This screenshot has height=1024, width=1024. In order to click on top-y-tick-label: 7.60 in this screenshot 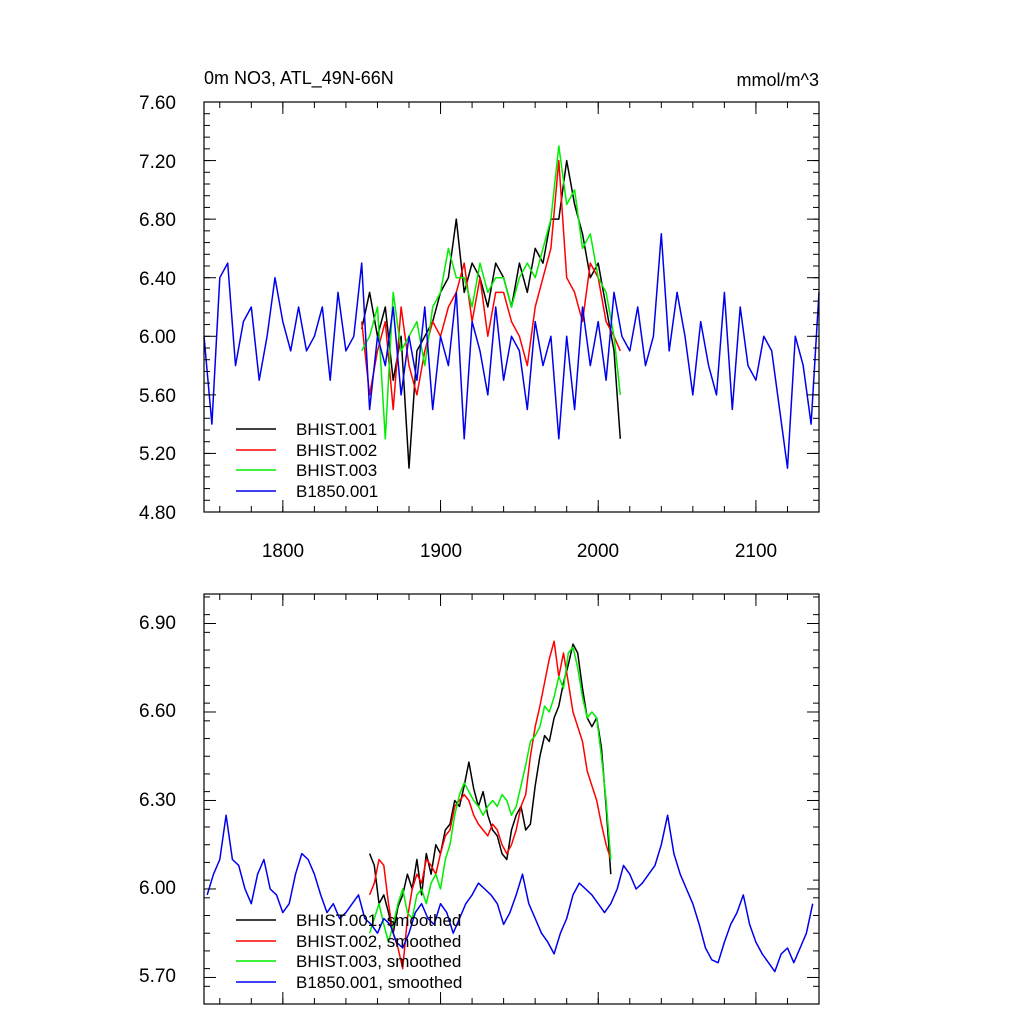, I will do `click(157, 103)`.